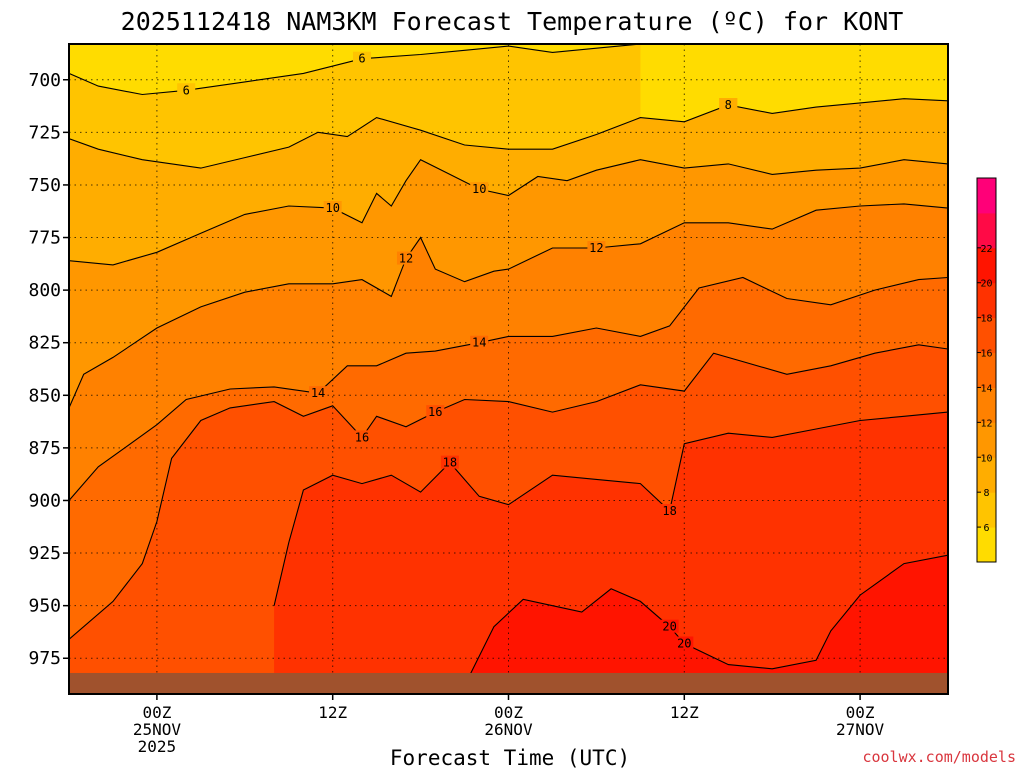 The width and height of the screenshot is (1024, 768). What do you see at coordinates (157, 746) in the screenshot?
I see `x-tick-label: 2025` at bounding box center [157, 746].